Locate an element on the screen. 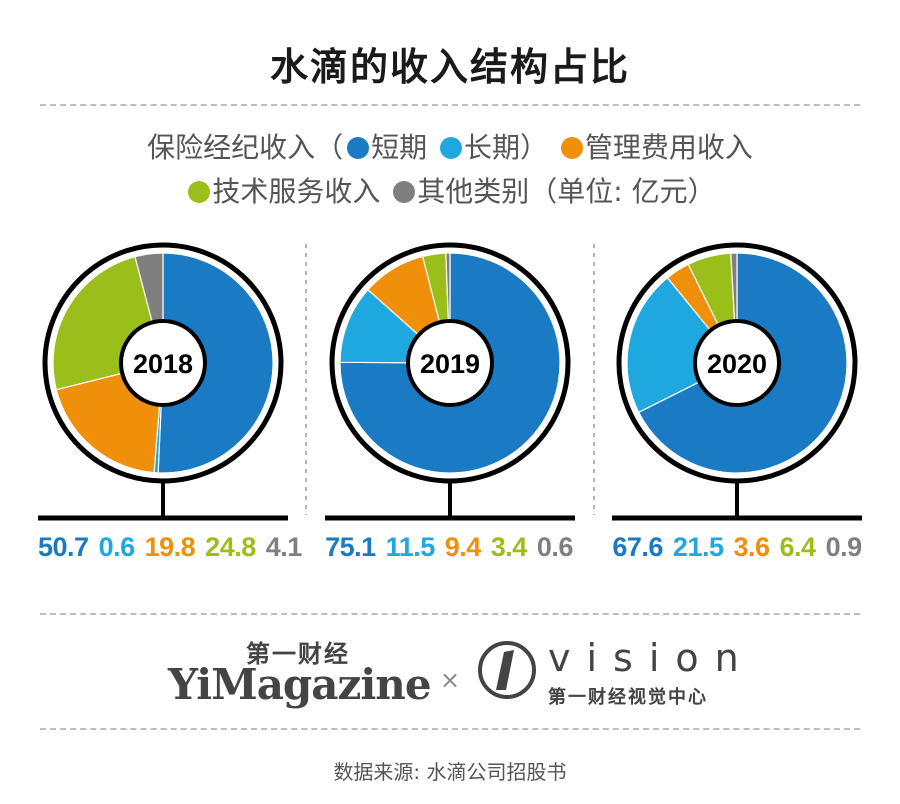  values-row-2019: 75.1 11.5 9.4 3.4 0.6 is located at coordinates (449, 547).